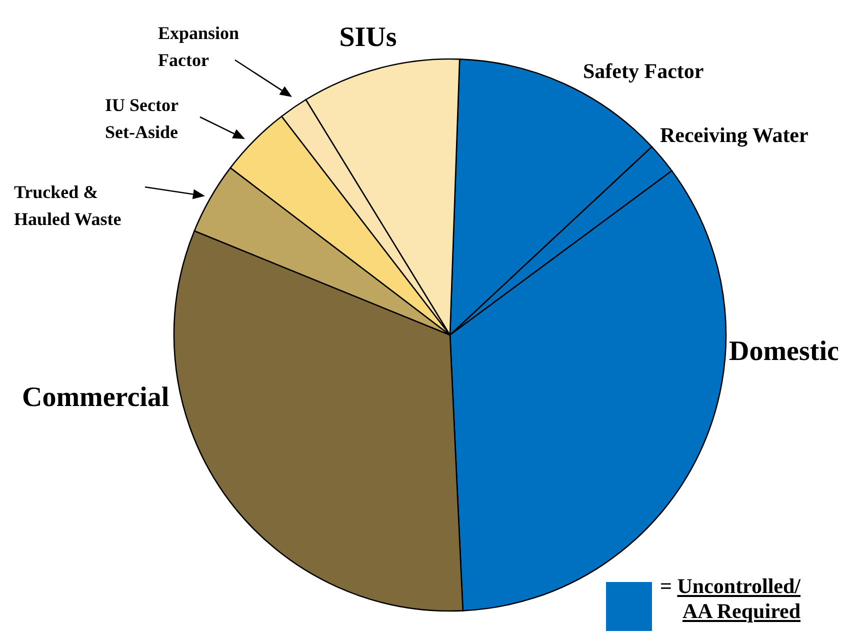 This screenshot has height=633, width=846. Describe the element at coordinates (643, 71) in the screenshot. I see `slice-label: Safety Factor` at that location.